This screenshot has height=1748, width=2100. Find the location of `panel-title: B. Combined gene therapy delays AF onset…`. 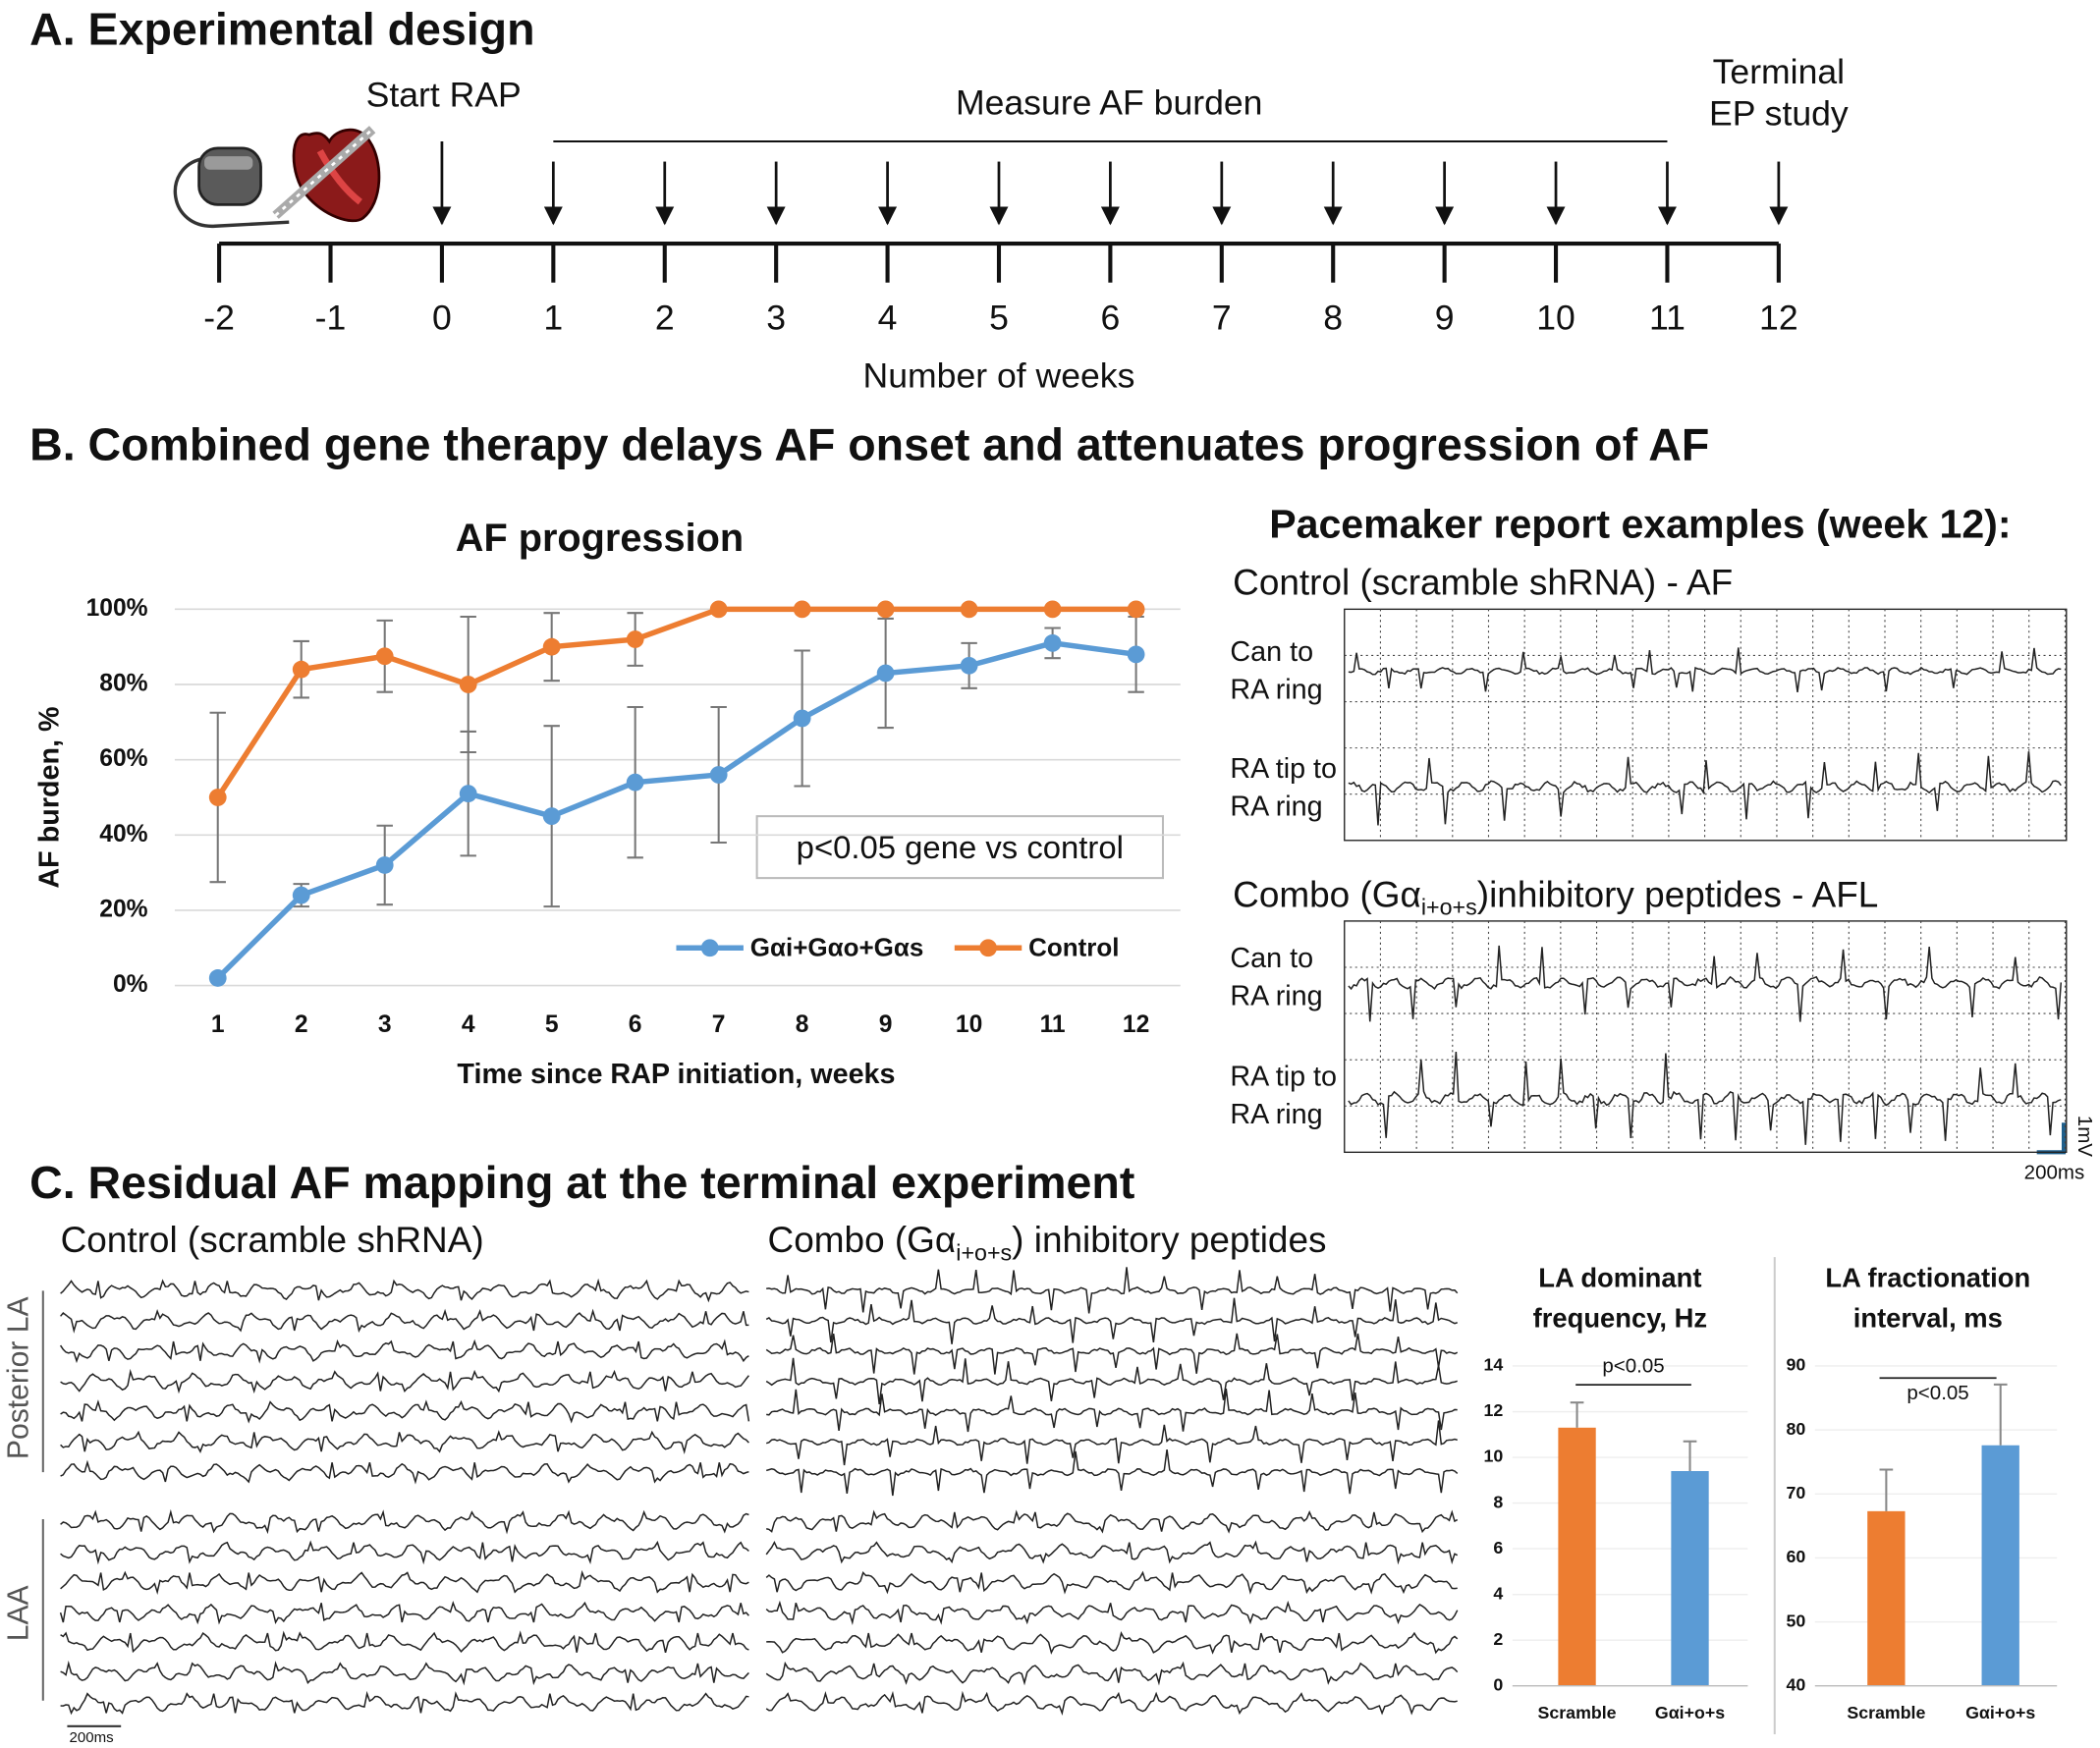

panel-title: B. Combined gene therapy delays AF onset… is located at coordinates (869, 443).